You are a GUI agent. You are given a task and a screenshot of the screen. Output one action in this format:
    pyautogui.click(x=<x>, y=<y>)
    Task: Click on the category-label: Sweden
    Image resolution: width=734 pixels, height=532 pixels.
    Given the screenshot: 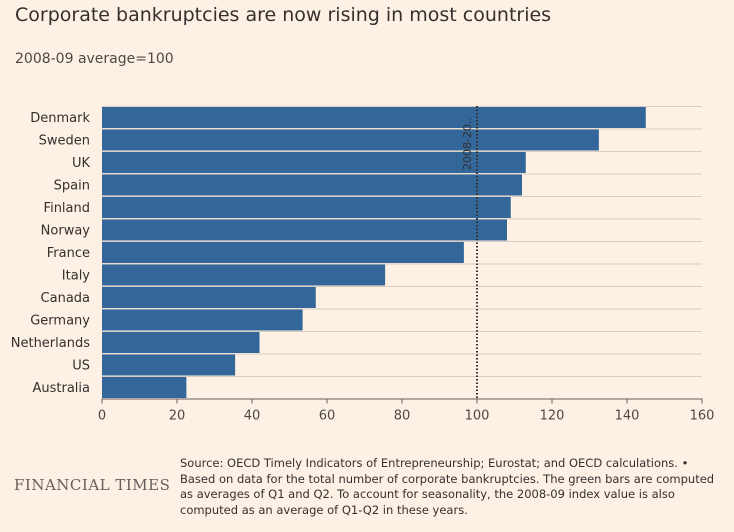 What is the action you would take?
    pyautogui.click(x=64, y=141)
    